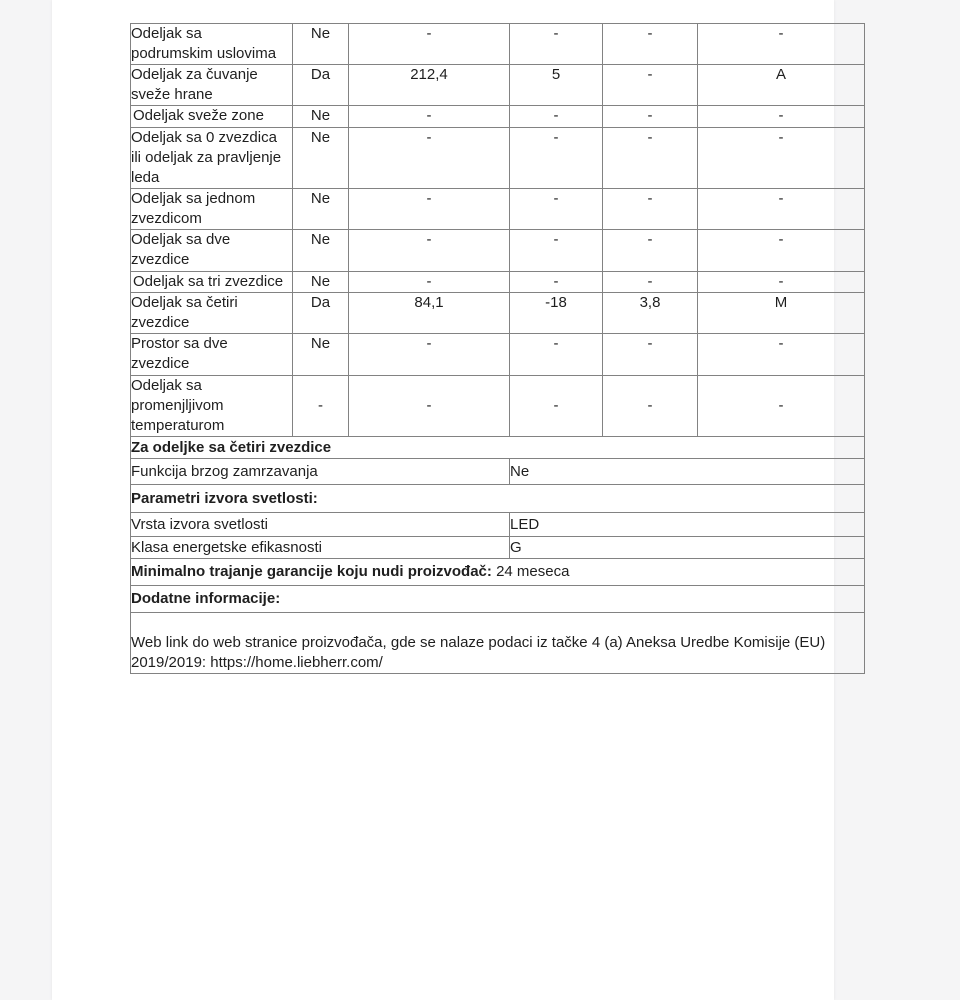  What do you see at coordinates (781, 313) in the screenshot?
I see `cell-value: M` at bounding box center [781, 313].